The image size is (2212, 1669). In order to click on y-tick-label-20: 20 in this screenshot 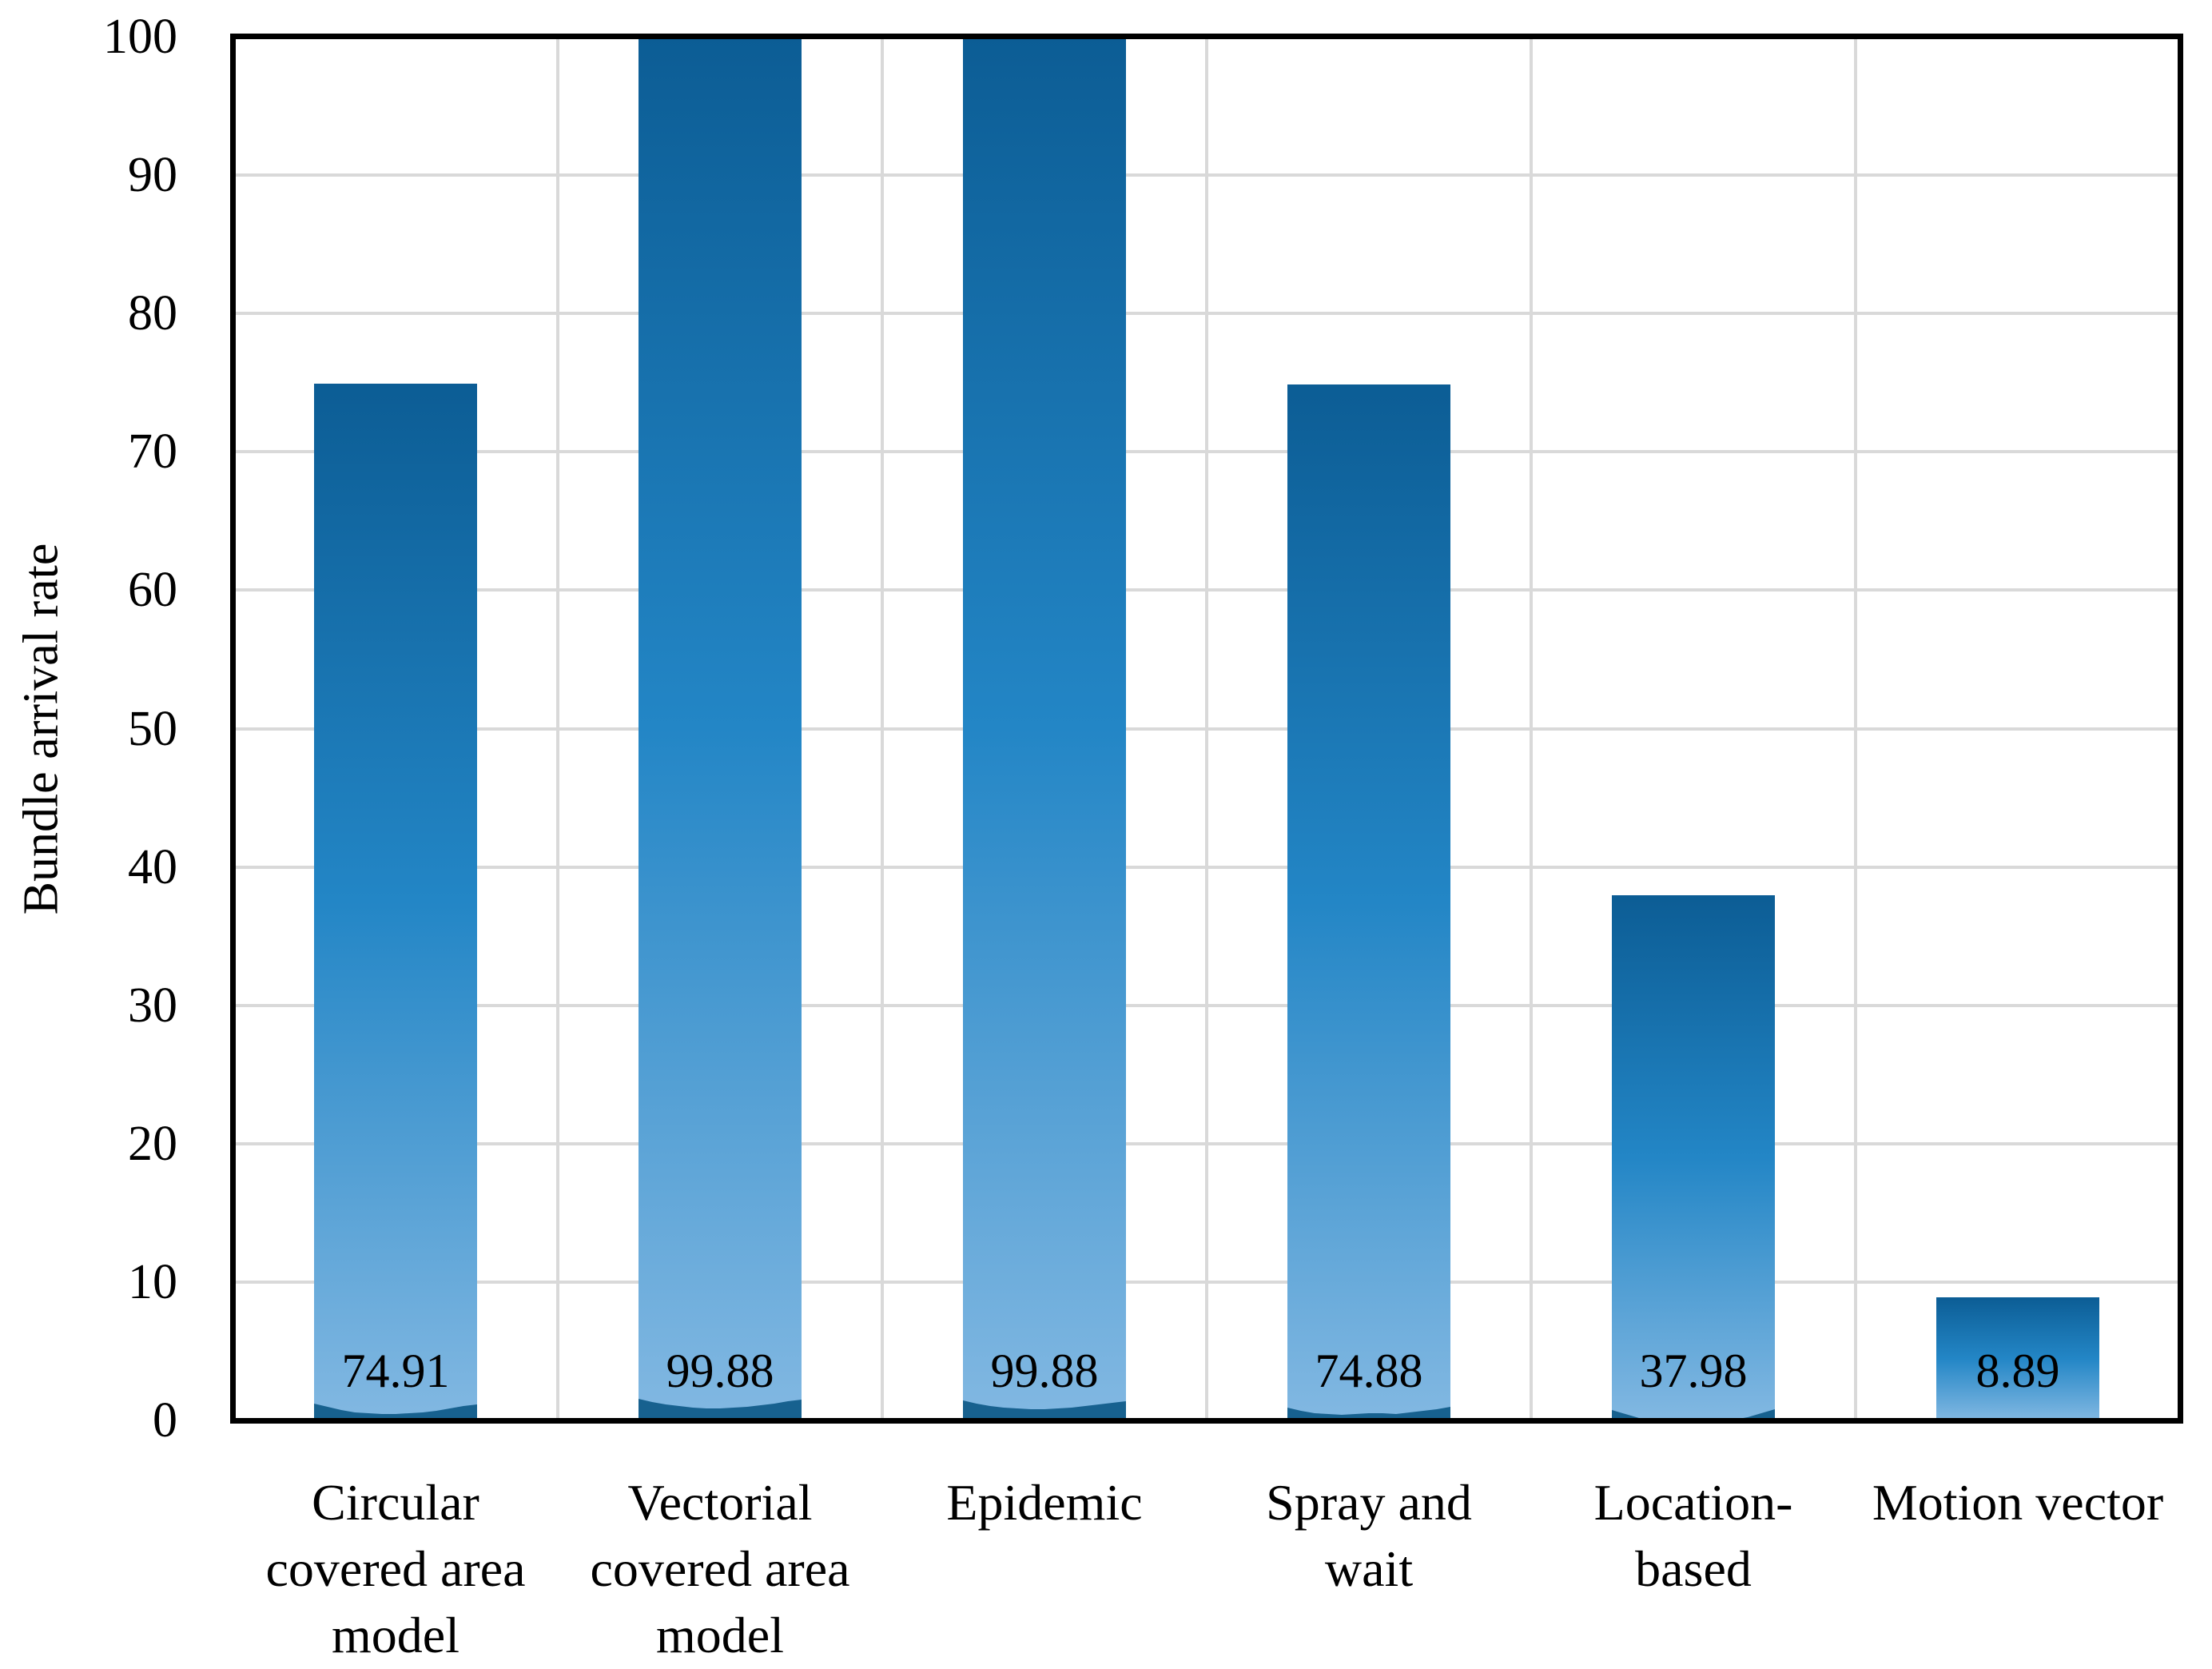, I will do `click(152, 1143)`.